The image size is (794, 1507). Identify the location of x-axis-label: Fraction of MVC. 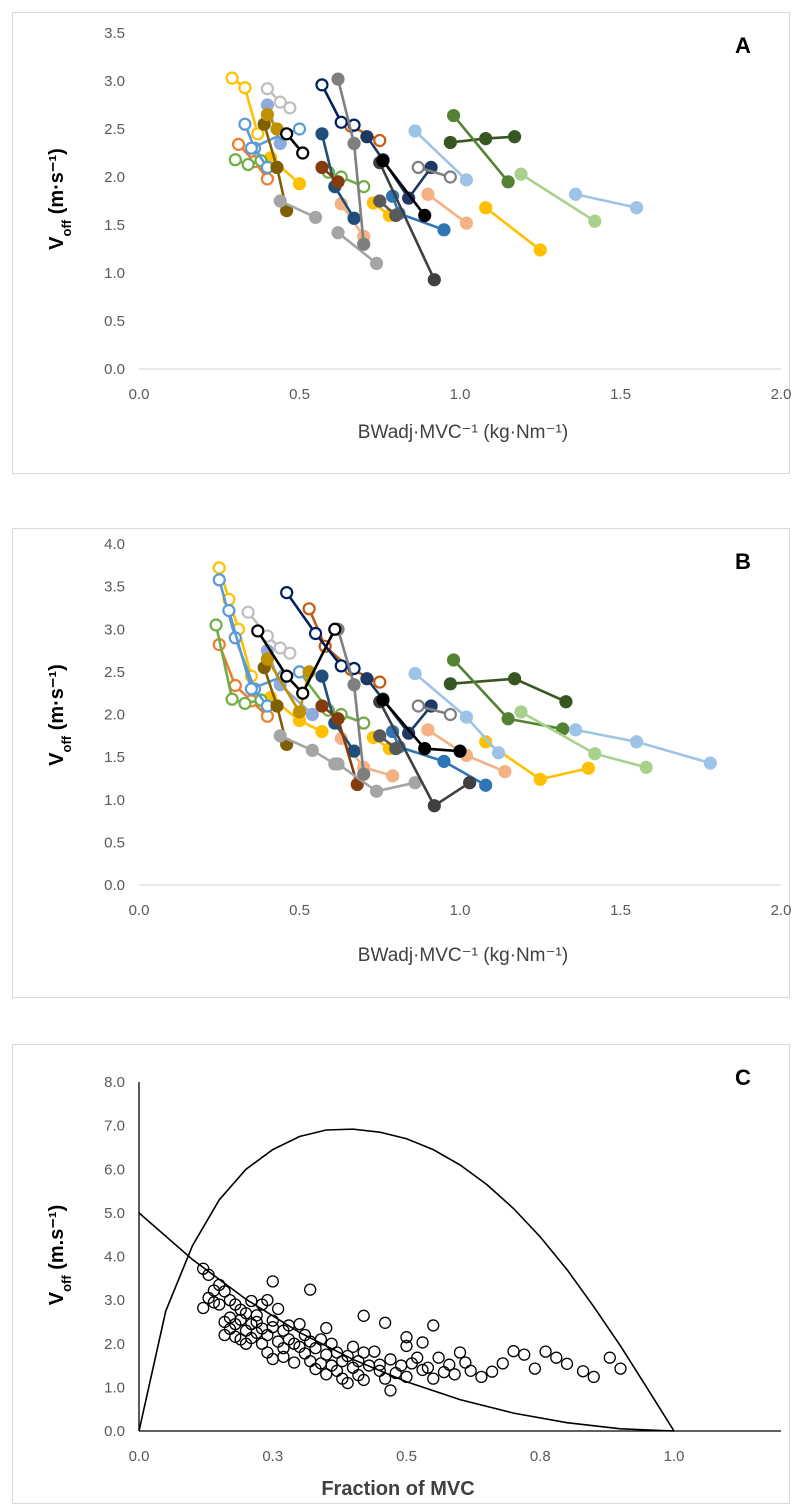
(397, 1489).